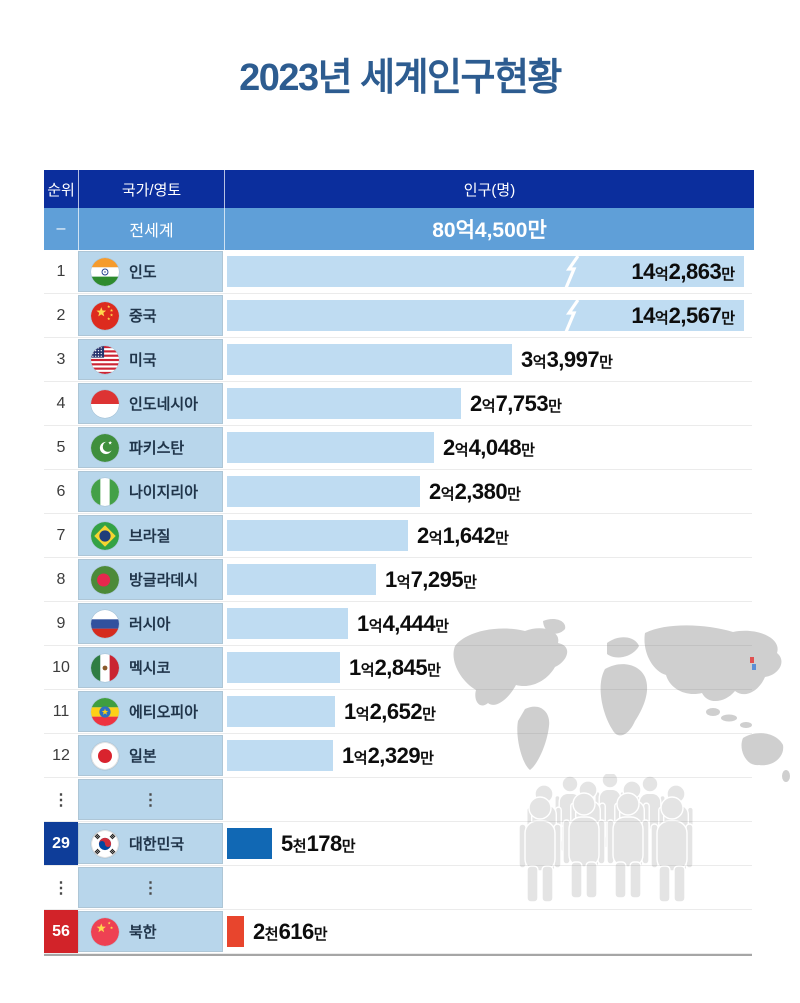 The height and width of the screenshot is (1003, 800). What do you see at coordinates (388, 755) in the screenshot?
I see `population-value: 1억2,329만` at bounding box center [388, 755].